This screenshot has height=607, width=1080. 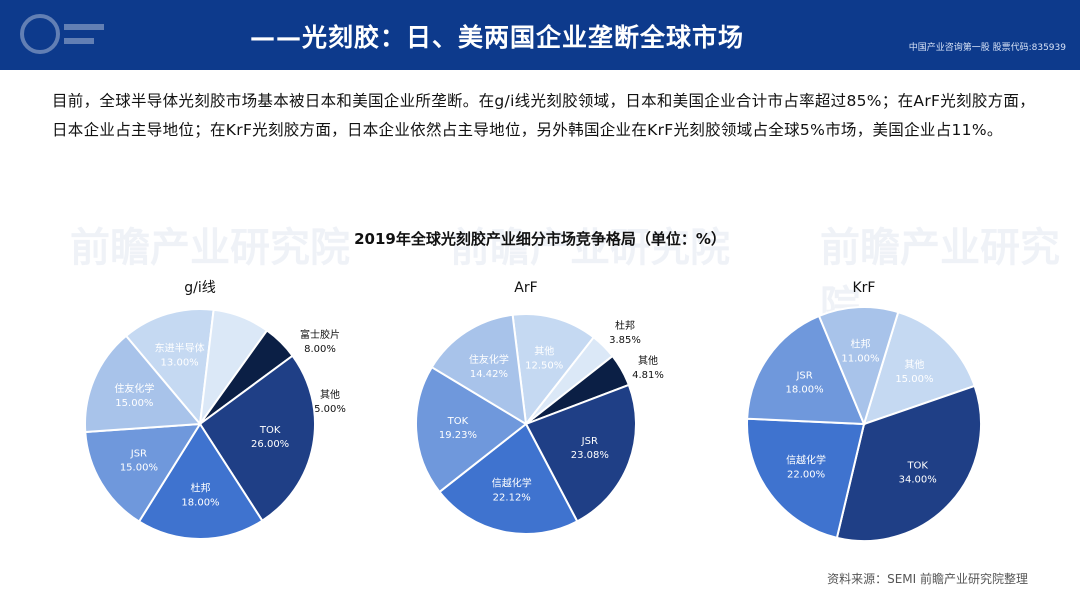 I want to click on slice-value-label: 22.12%, so click(x=512, y=498).